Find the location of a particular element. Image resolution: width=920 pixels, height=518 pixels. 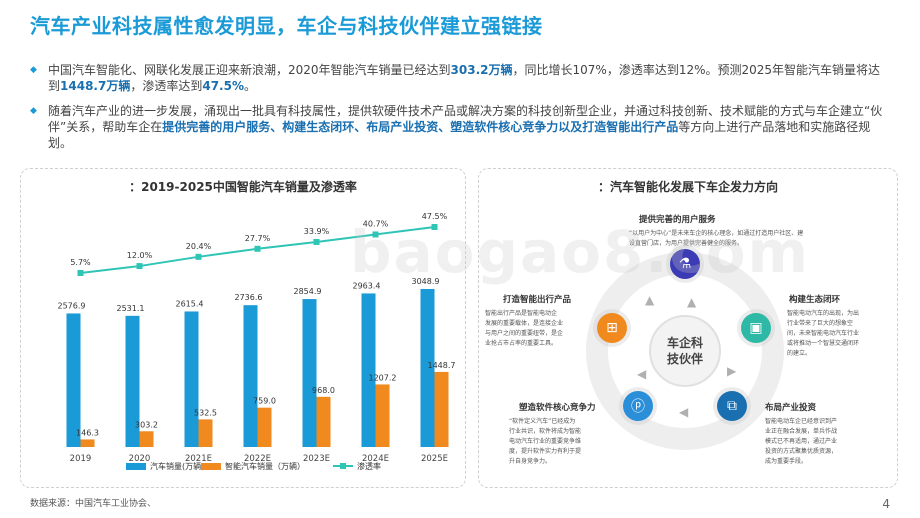

item-mobility-label: 打造智能出行产品 is located at coordinates (537, 300).